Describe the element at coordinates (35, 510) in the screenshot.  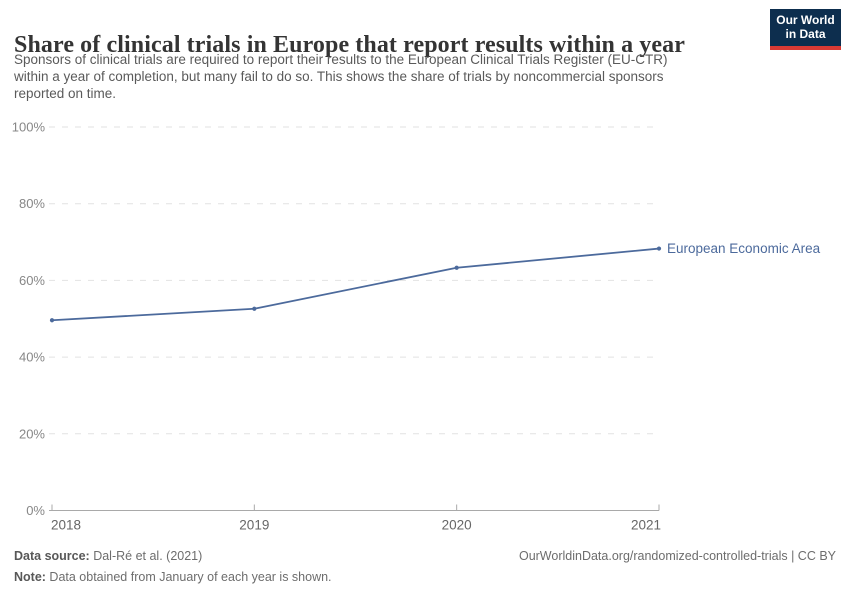
I see `y-tick-label: 0%` at that location.